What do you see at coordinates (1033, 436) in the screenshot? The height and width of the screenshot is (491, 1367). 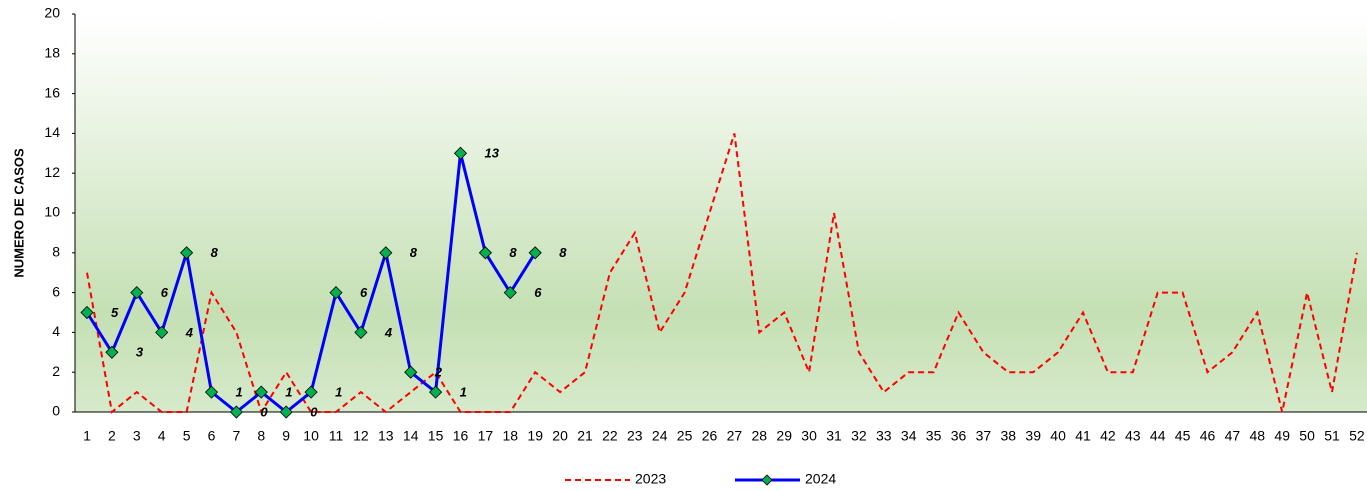 I see `x-tick-label: 39` at bounding box center [1033, 436].